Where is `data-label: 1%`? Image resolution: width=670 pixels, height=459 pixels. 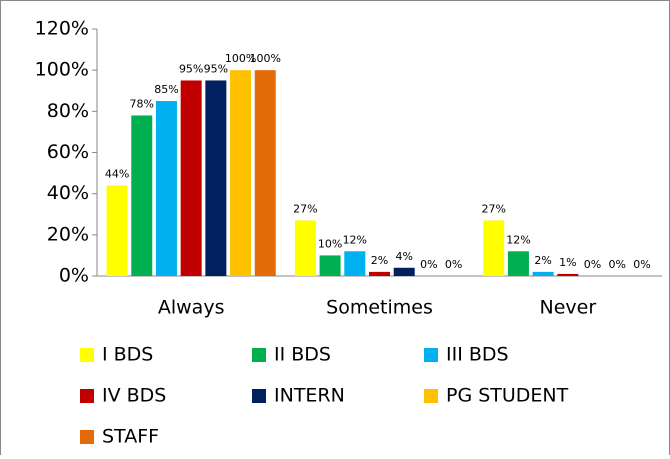
data-label: 1% is located at coordinates (567, 262).